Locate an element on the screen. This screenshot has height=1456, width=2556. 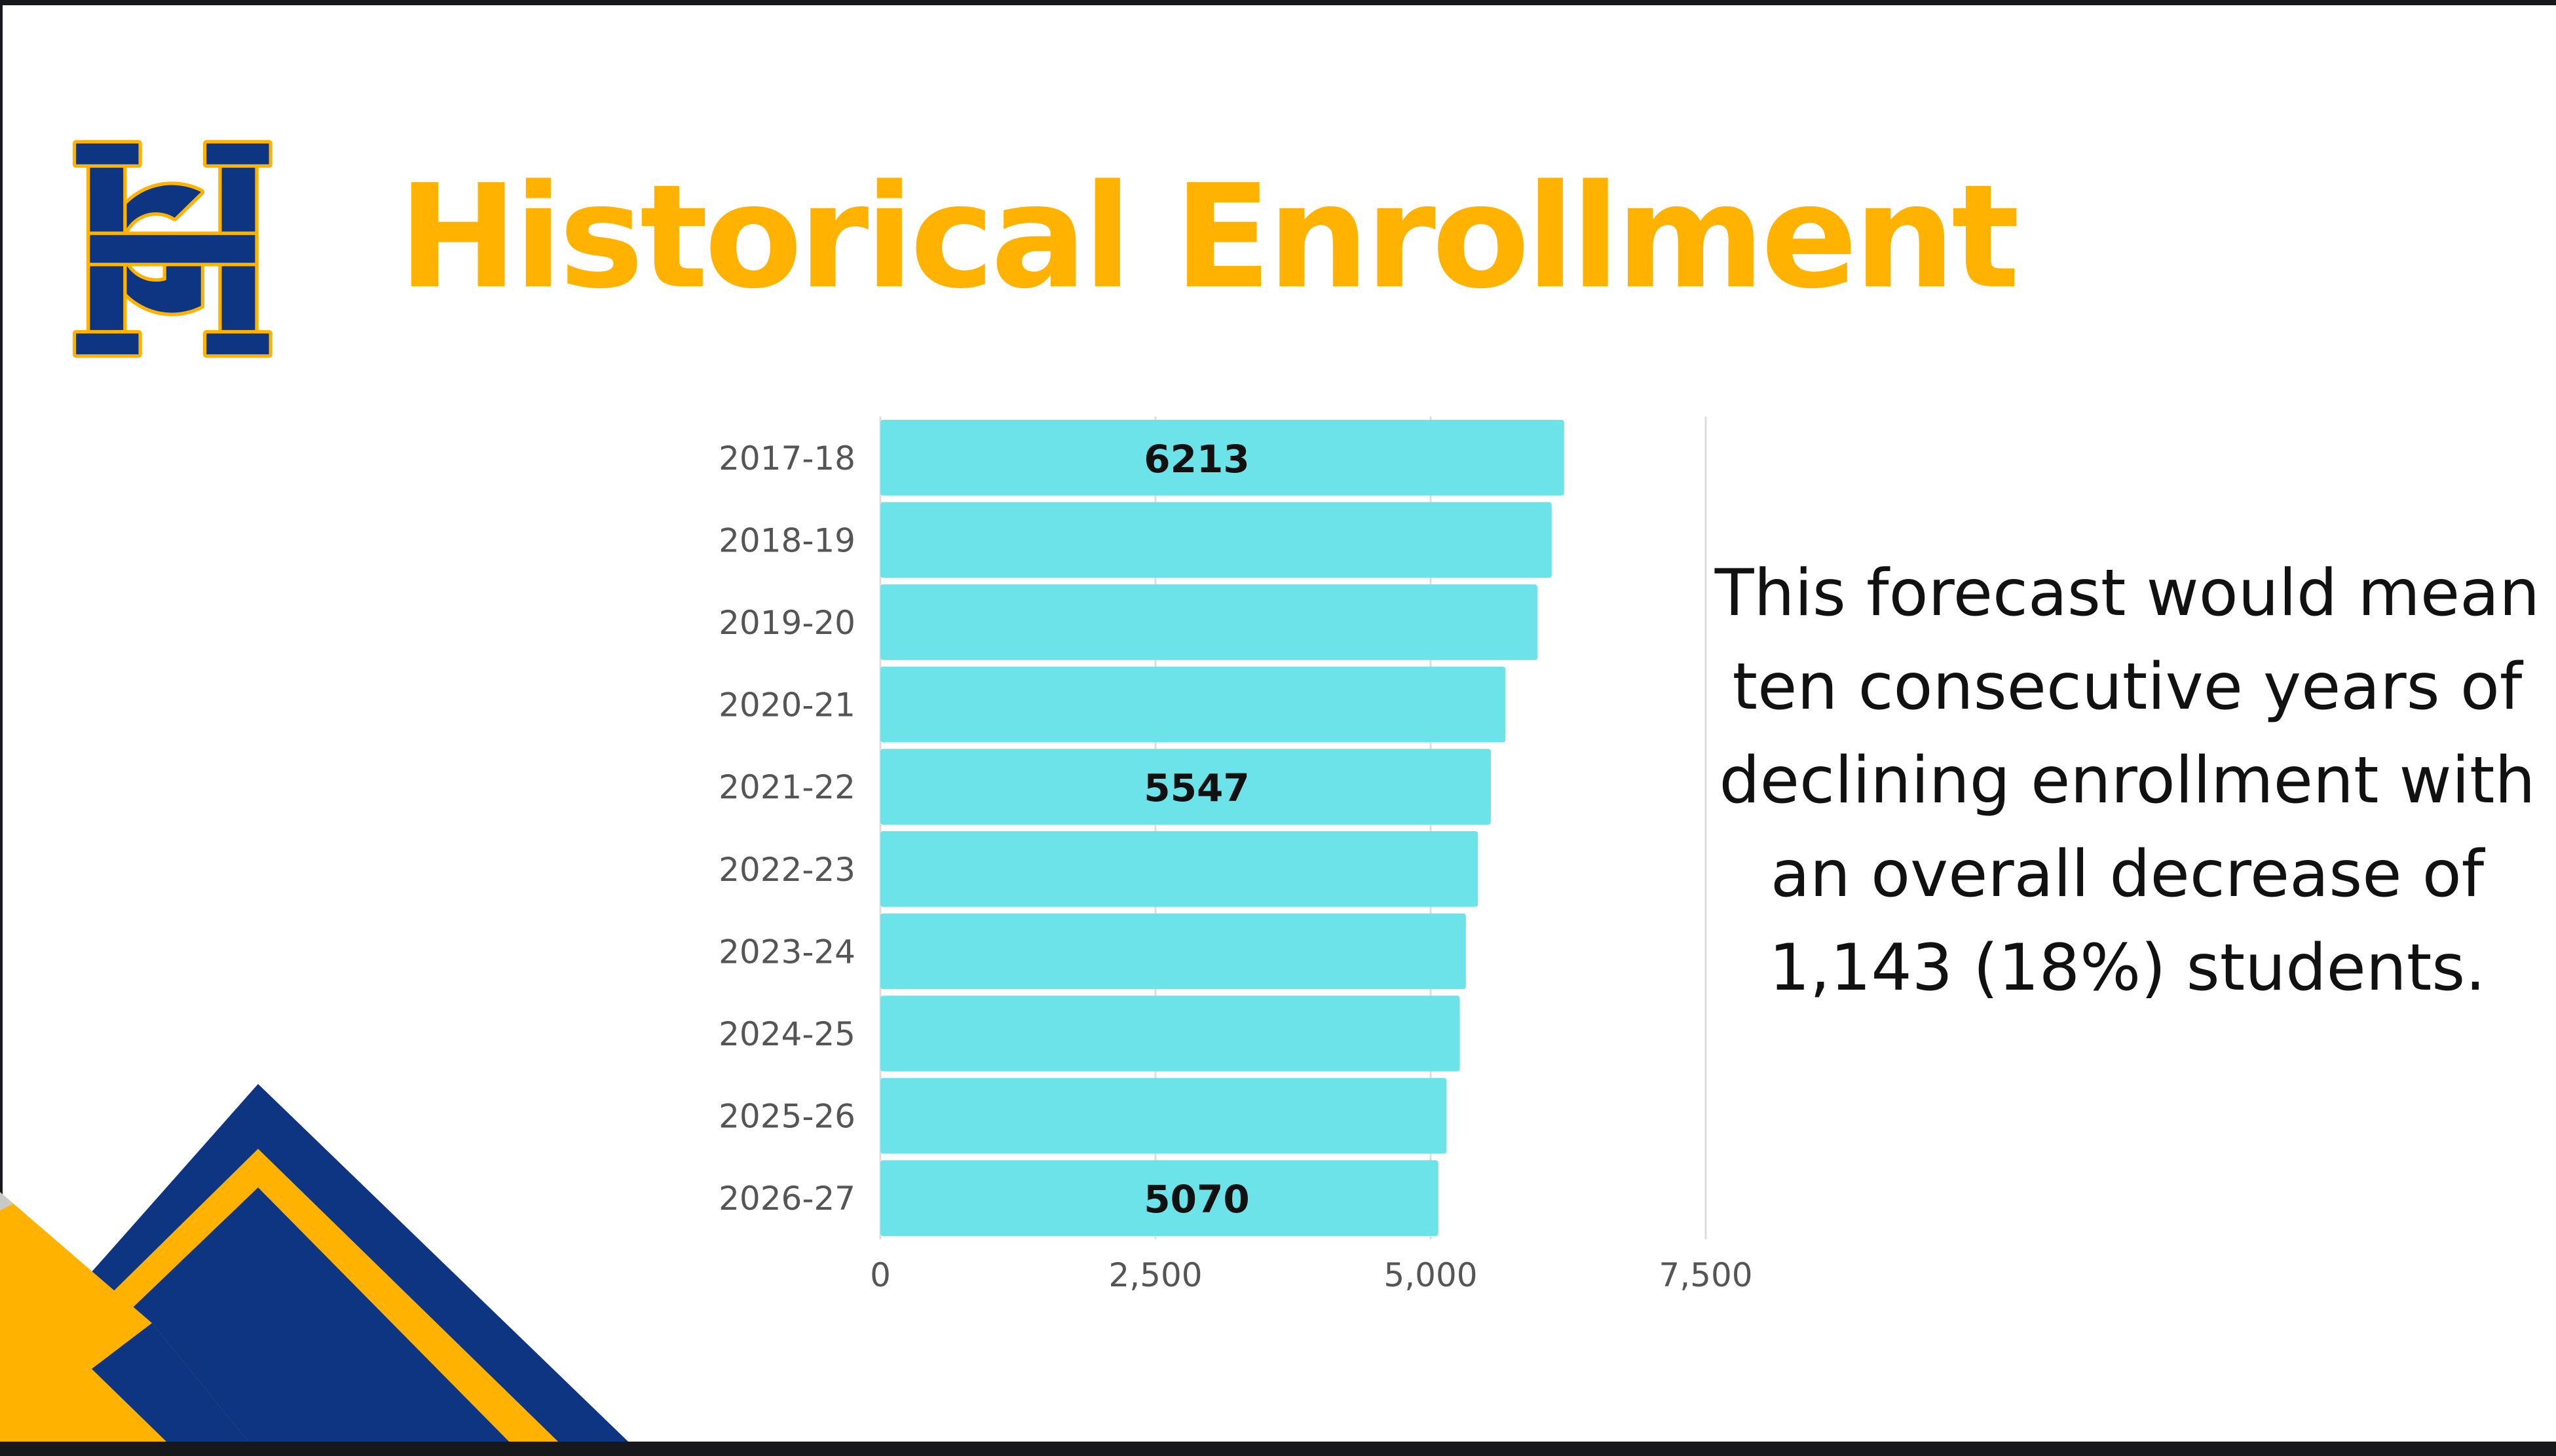
corner-triangles-icon is located at coordinates (314, 1263).